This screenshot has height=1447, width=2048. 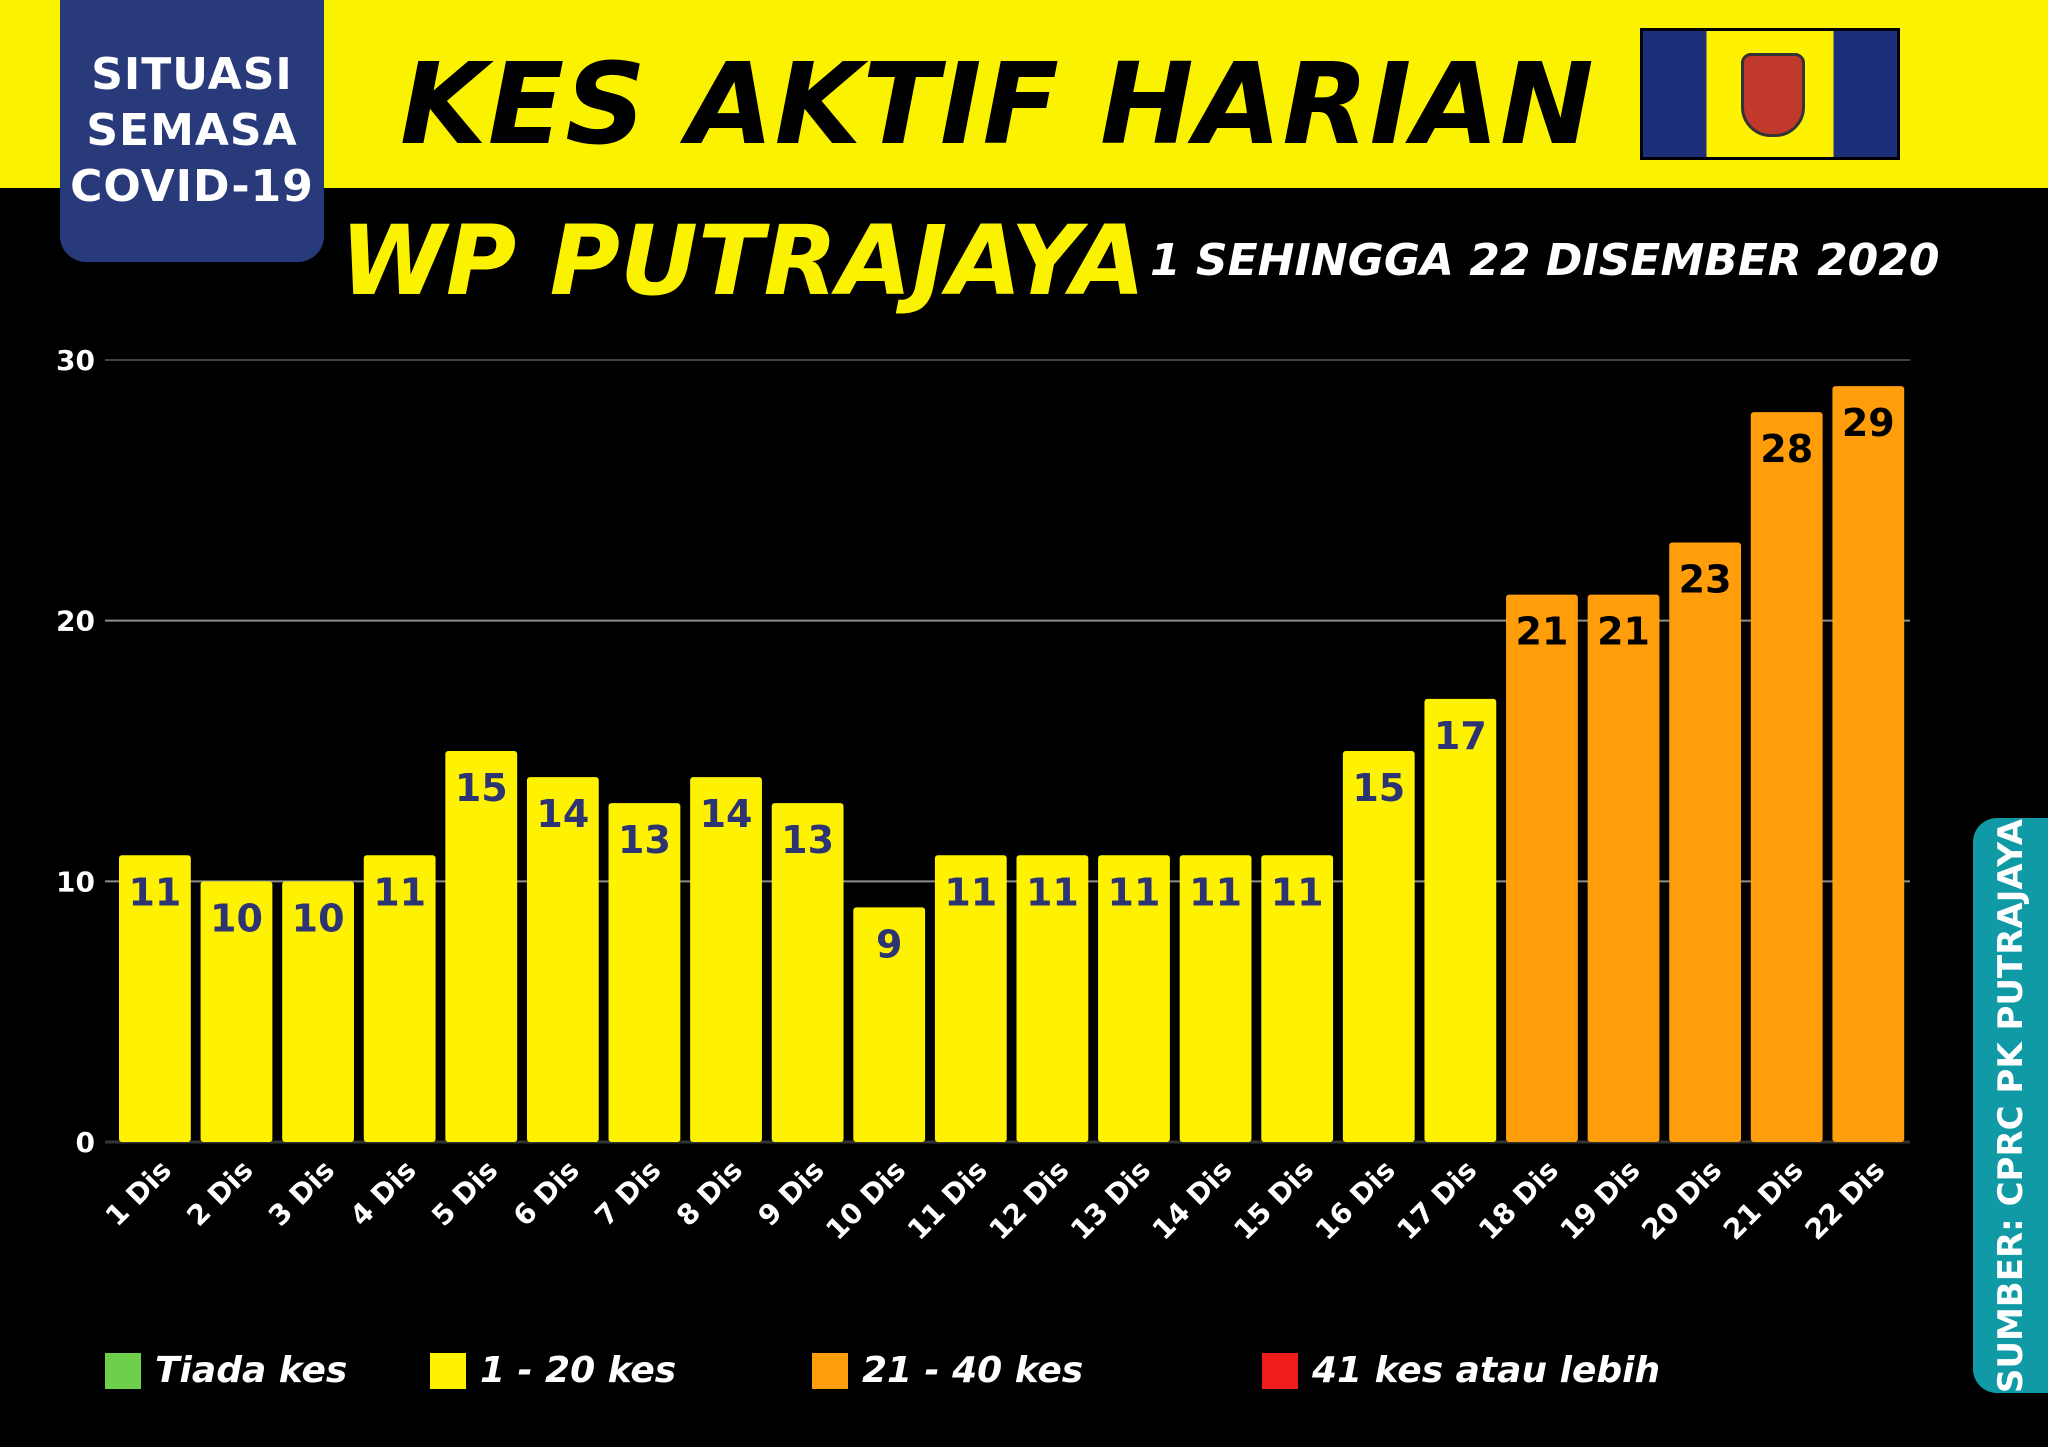 I want to click on putrajaya-flag, so click(x=1770, y=94).